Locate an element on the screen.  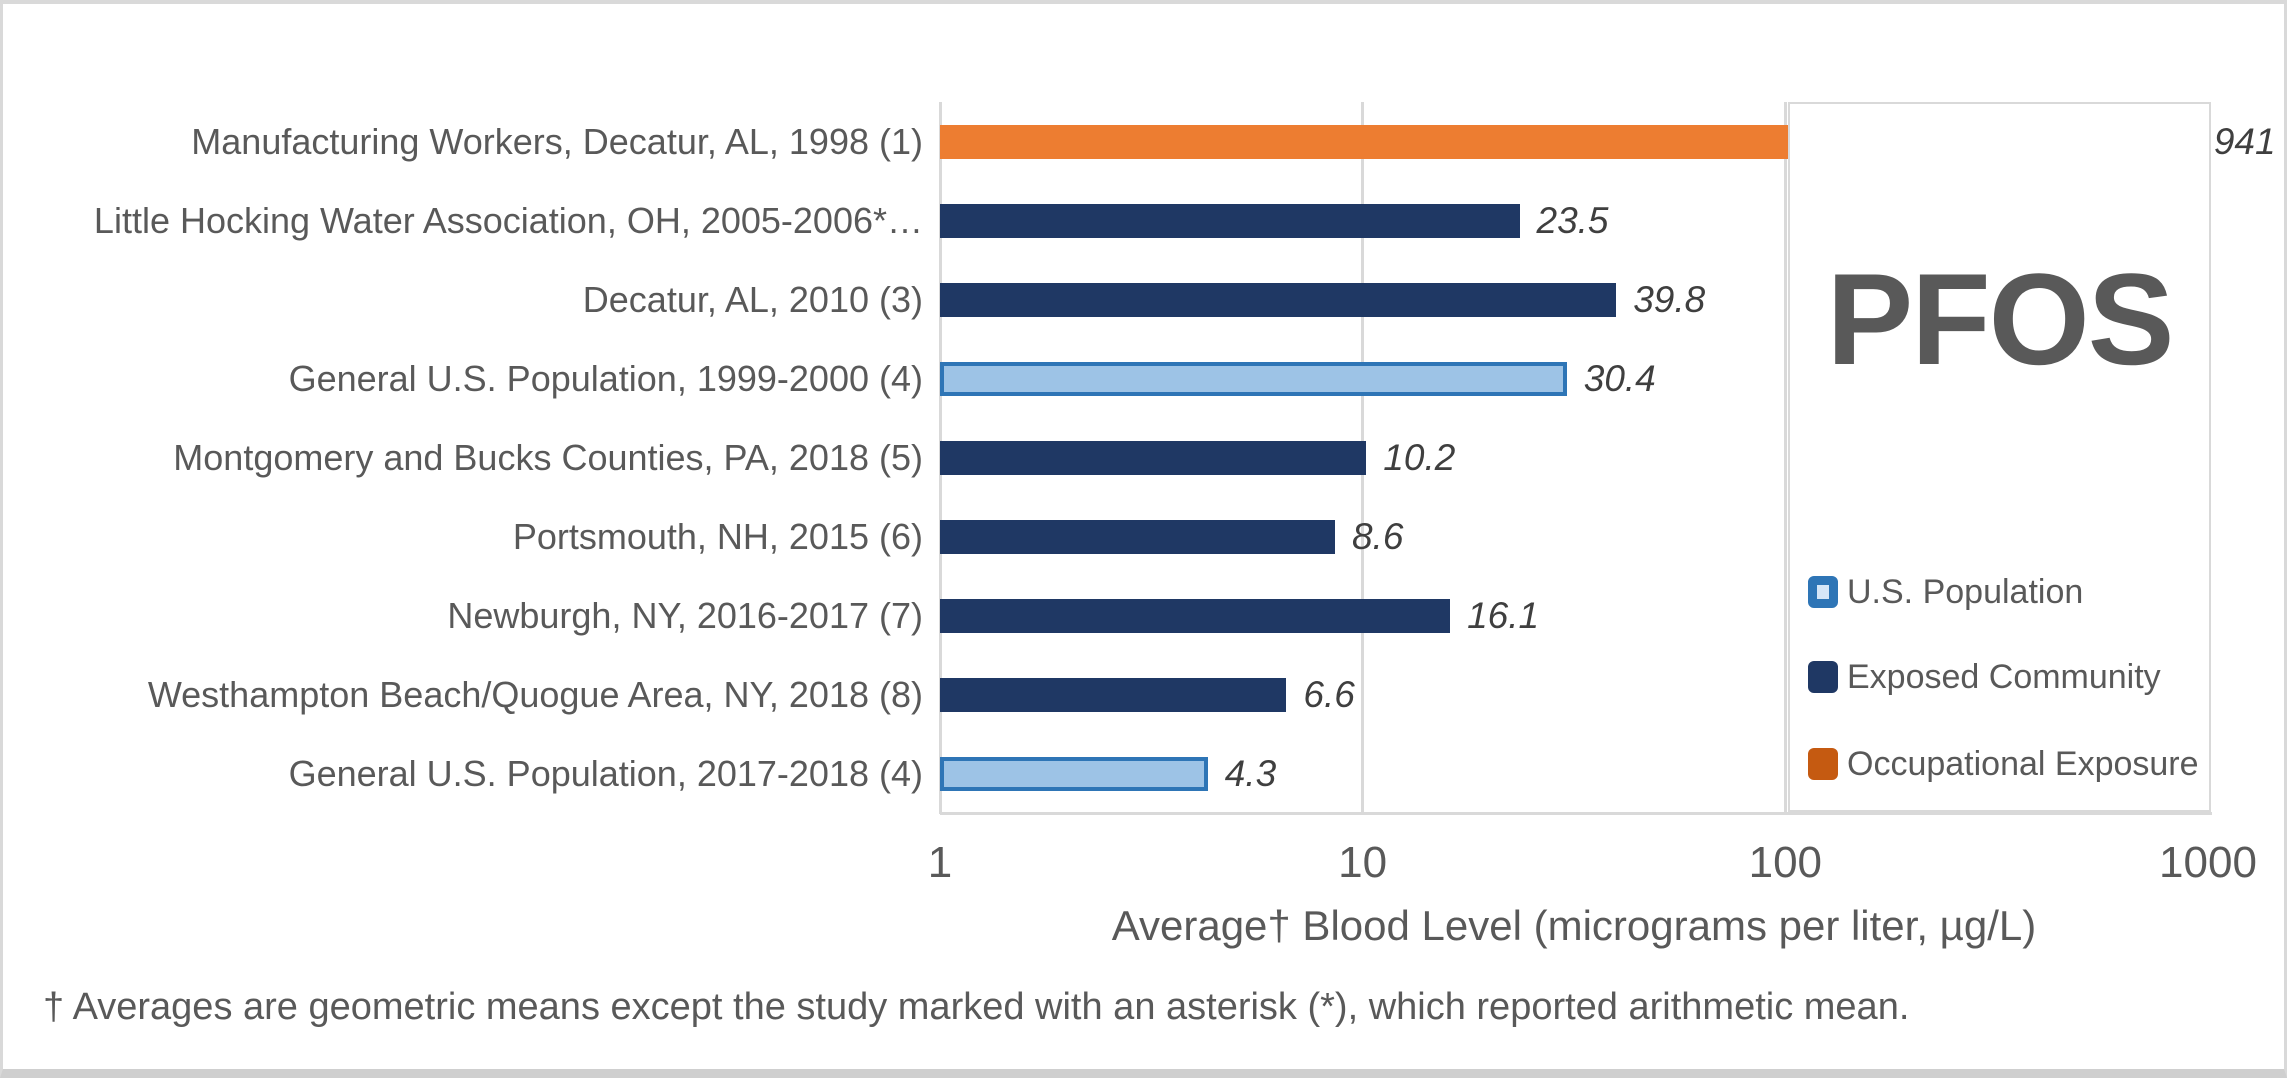
legend-entry-exposed: Exposed Community is located at coordinates (1984, 676).